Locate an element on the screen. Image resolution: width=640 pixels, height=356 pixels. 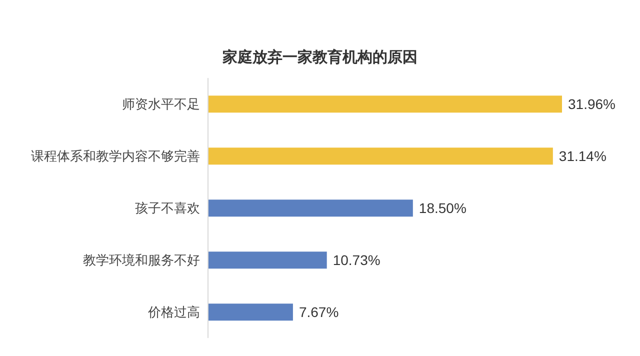
y-tick-label: 价格过高 is located at coordinates (173, 312).